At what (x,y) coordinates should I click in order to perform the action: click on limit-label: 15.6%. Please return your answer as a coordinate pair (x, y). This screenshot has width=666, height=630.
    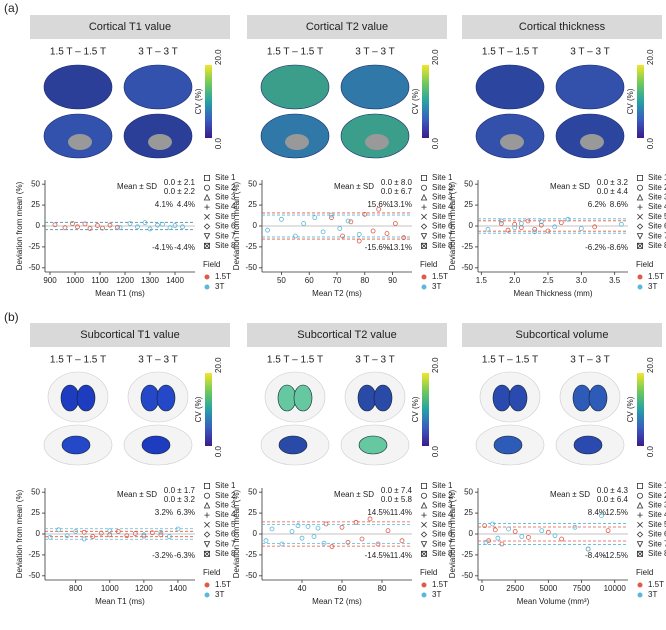
    Looking at the image, I should click on (378, 204).